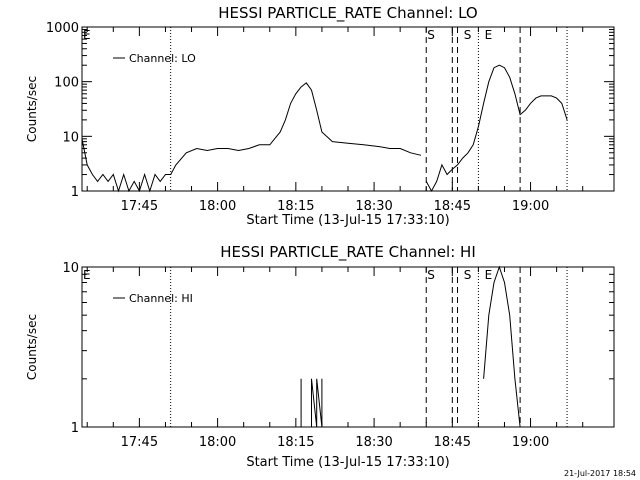 The width and height of the screenshot is (640, 480). I want to click on y-tick-label: 1000, so click(62, 28).